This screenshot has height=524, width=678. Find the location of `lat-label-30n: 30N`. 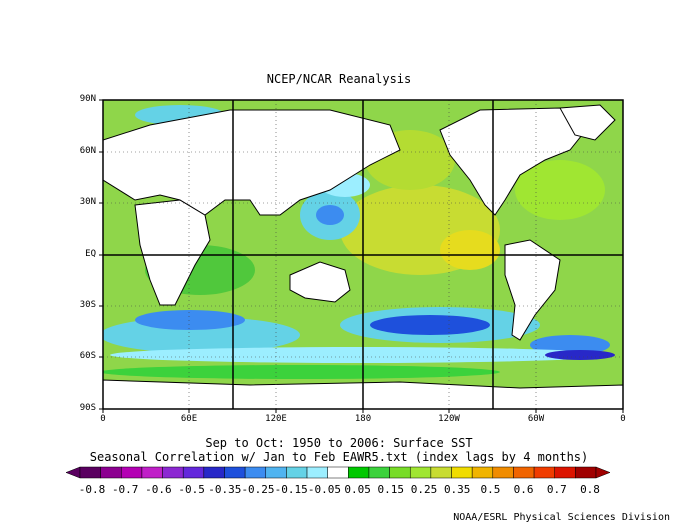

lat-label-30n: 30N is located at coordinates (87, 202).